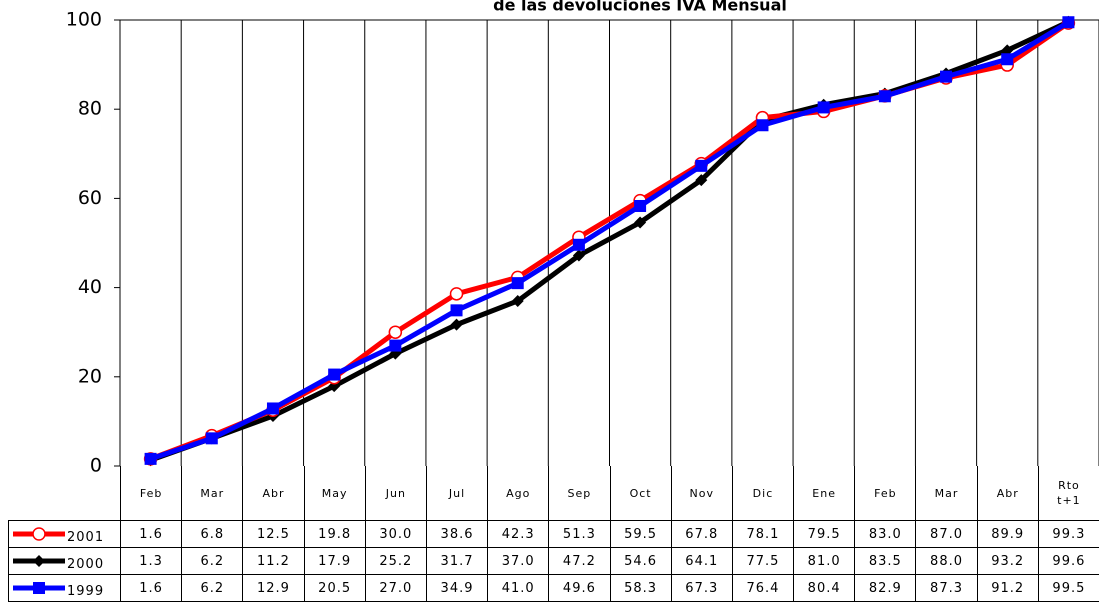 This screenshot has width=1099, height=605. Describe the element at coordinates (579, 534) in the screenshot. I see `data-label: 51.3` at that location.